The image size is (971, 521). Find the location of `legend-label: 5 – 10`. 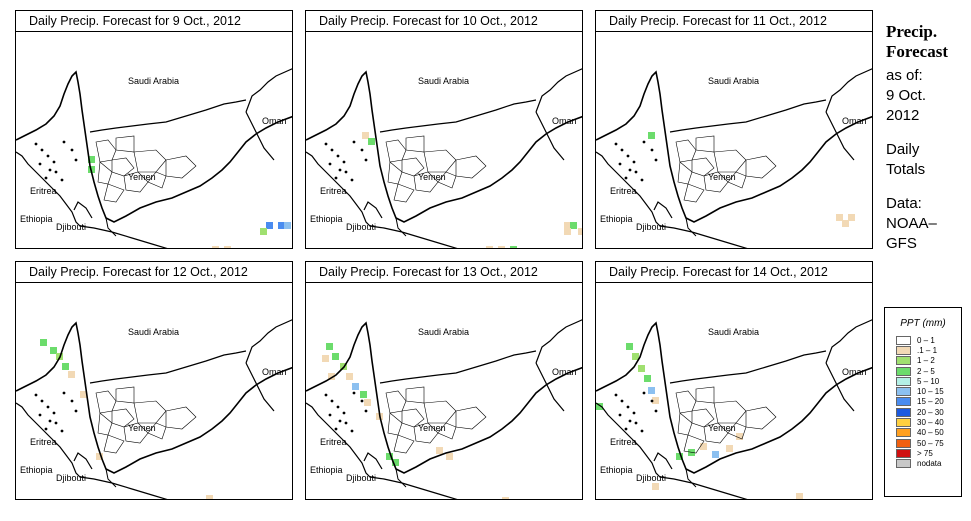

legend-label: 5 – 10 is located at coordinates (928, 381).